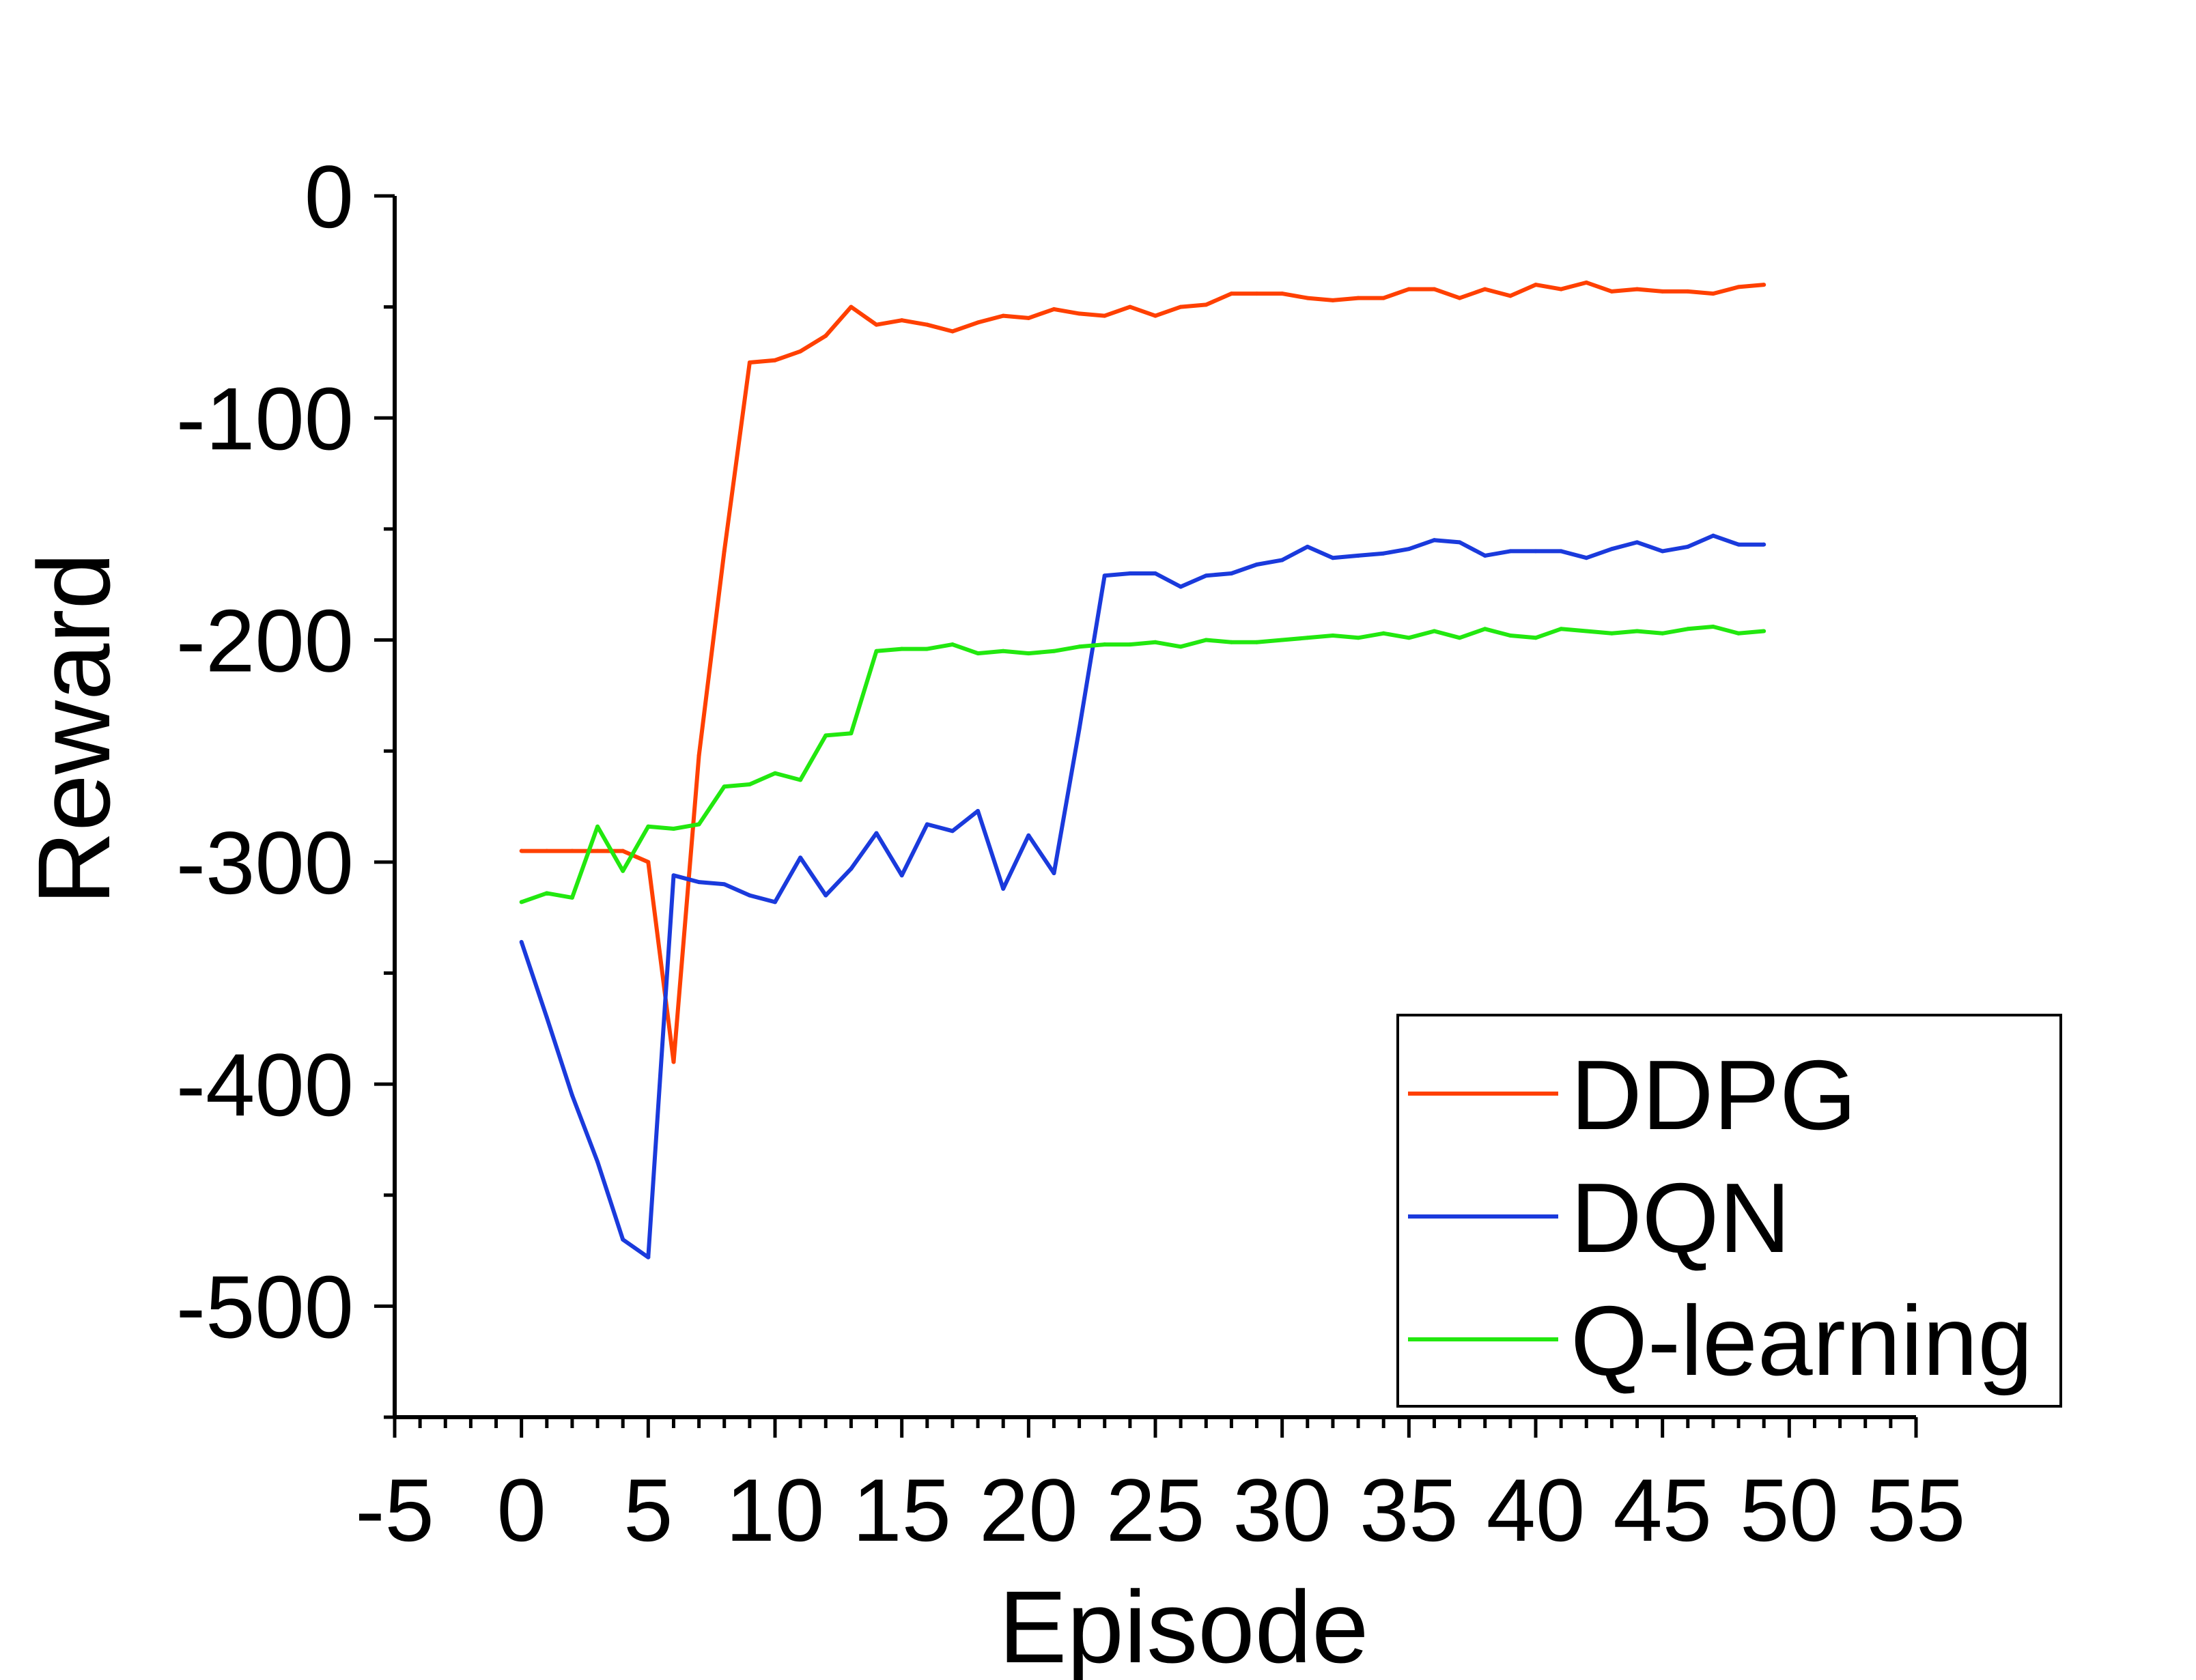  Describe the element at coordinates (1917, 1510) in the screenshot. I see `x-tick-label: 55` at that location.